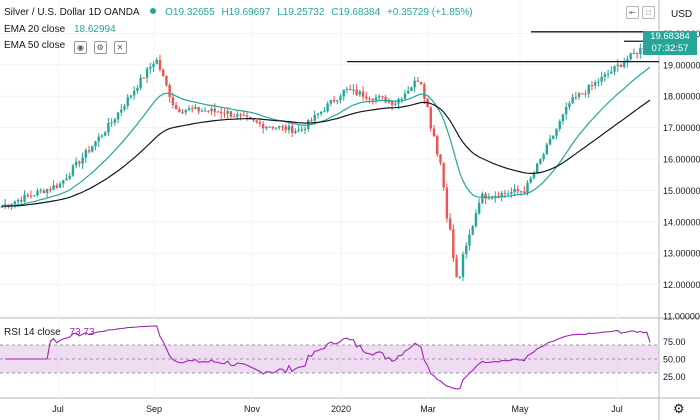 Image resolution: width=700 pixels, height=420 pixels. Describe the element at coordinates (679, 408) in the screenshot. I see `gear-icon: ⚙` at that location.